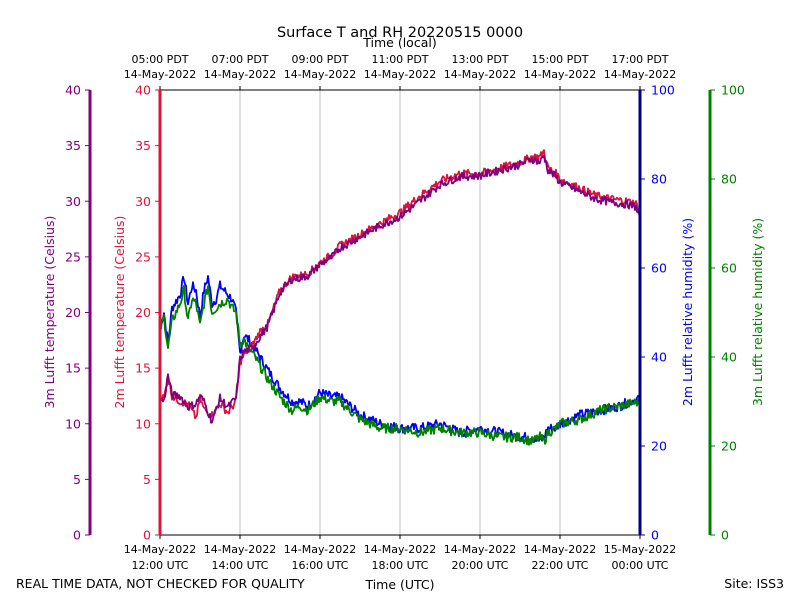 Image resolution: width=800 pixels, height=600 pixels. I want to click on x-tick-label-bottom-time: 12:00 UTC, so click(159, 565).